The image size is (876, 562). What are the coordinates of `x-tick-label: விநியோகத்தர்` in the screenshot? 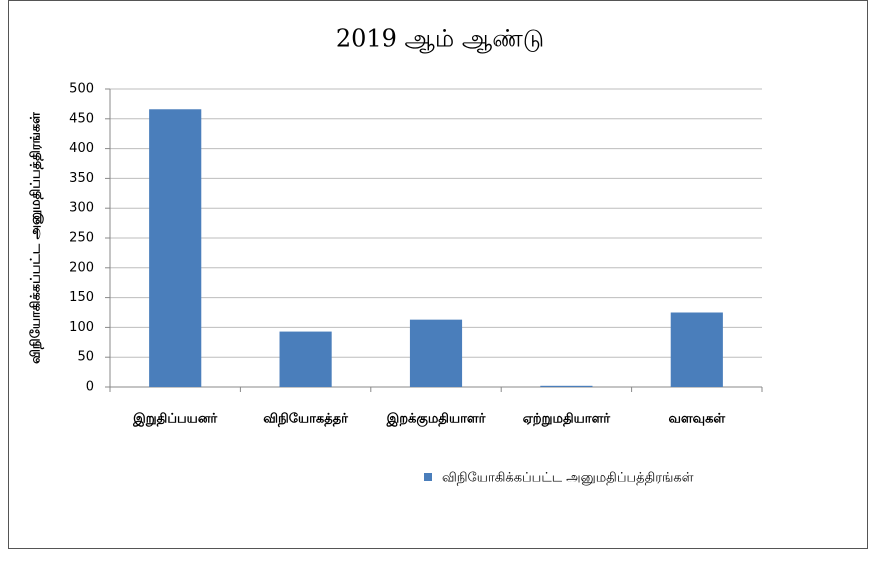 It's located at (305, 419).